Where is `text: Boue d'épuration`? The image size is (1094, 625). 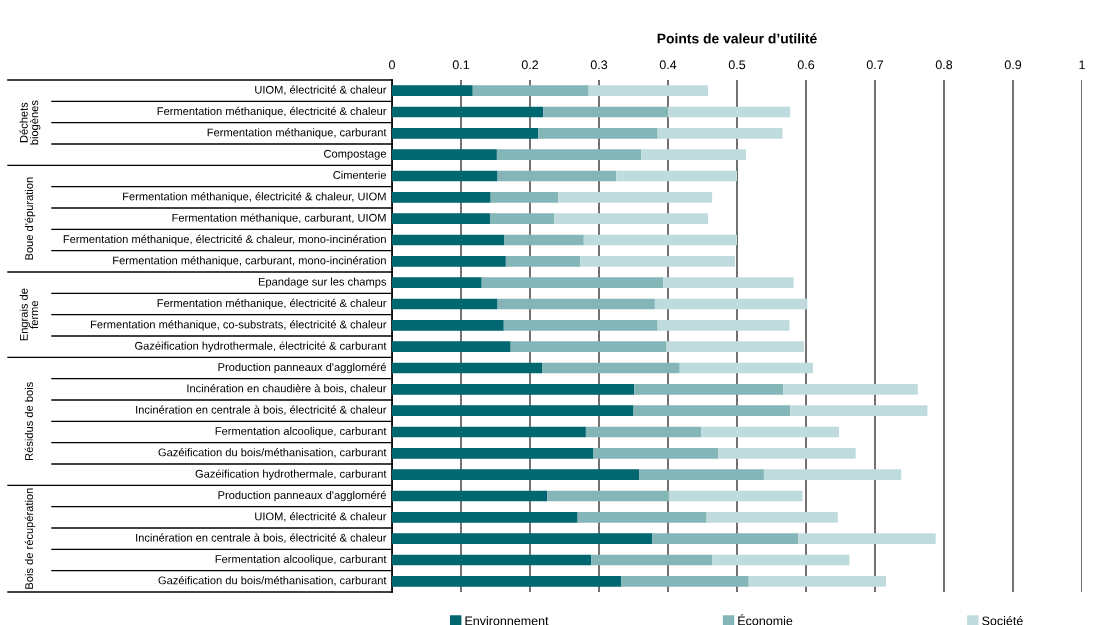 text: Boue d'épuration is located at coordinates (30, 218).